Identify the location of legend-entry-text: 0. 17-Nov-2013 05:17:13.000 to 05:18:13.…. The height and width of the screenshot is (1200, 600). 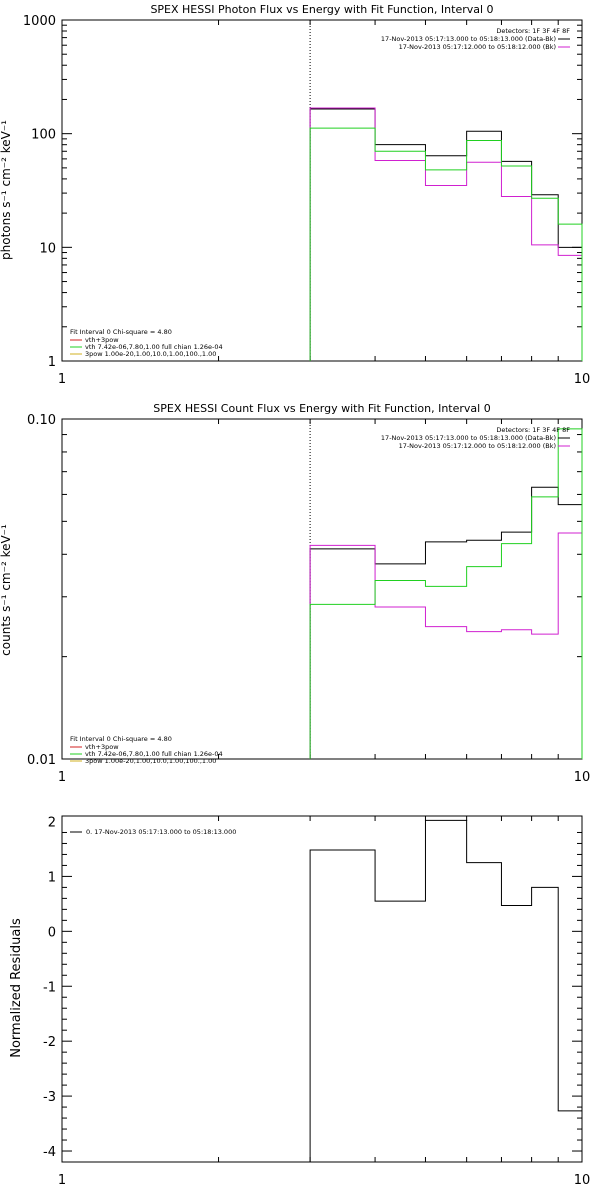
(161, 832).